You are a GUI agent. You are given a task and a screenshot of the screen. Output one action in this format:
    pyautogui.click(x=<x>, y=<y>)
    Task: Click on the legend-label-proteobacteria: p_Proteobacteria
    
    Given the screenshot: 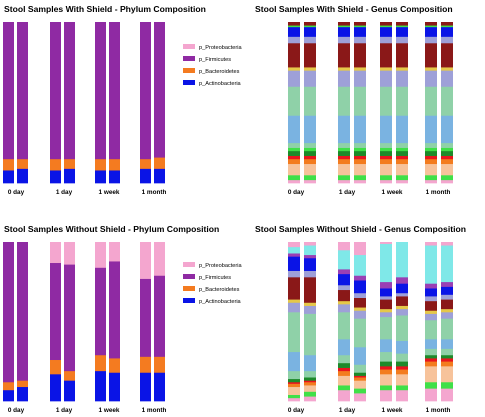 What is the action you would take?
    pyautogui.click(x=220, y=48)
    